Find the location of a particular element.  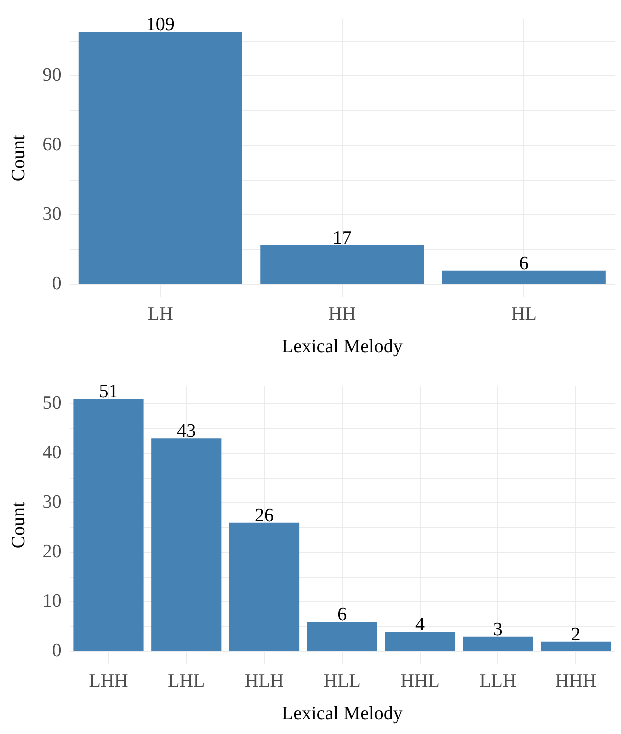

x-tick-label: LLH is located at coordinates (498, 681).